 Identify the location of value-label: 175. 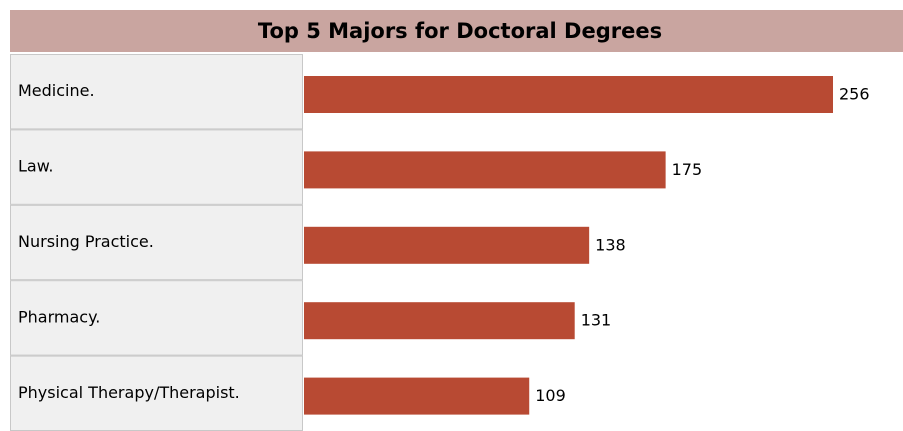
(687, 169).